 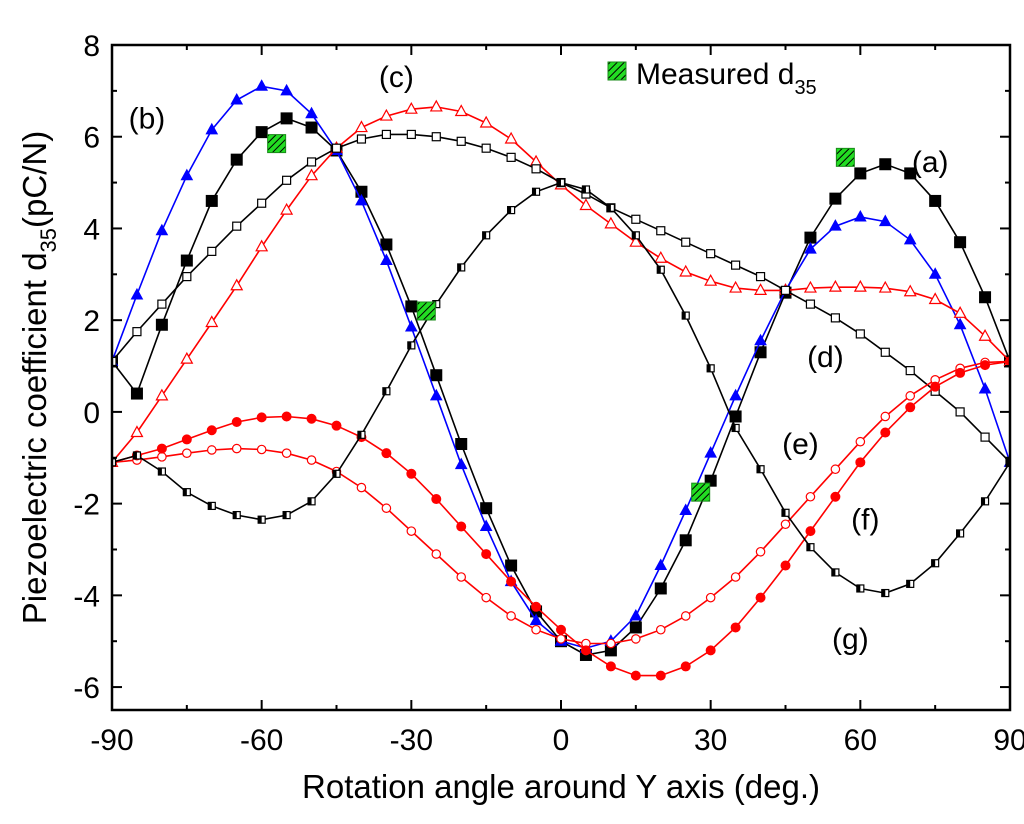 What do you see at coordinates (91, 413) in the screenshot?
I see `y-tick-label: 0` at bounding box center [91, 413].